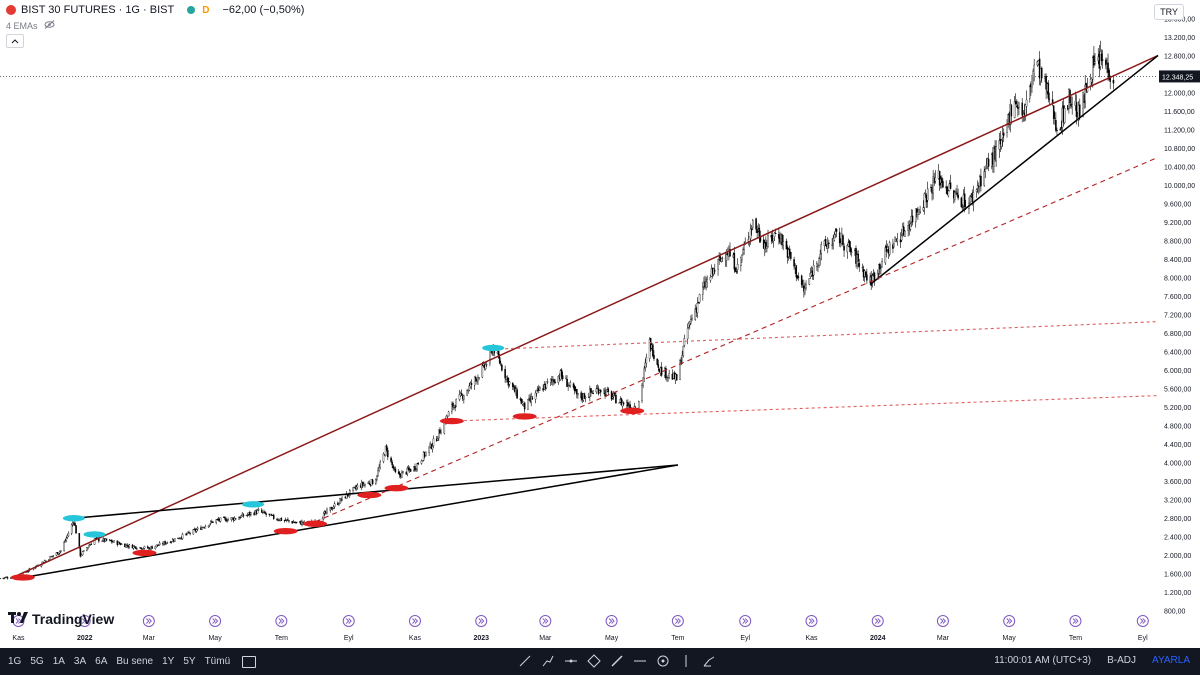 Image resolution: width=1200 pixels, height=675 pixels. I want to click on timeframe-selector: 1G 5G 1A 3A 6A Bu sene 1Y 5Y Tümü, so click(119, 661).